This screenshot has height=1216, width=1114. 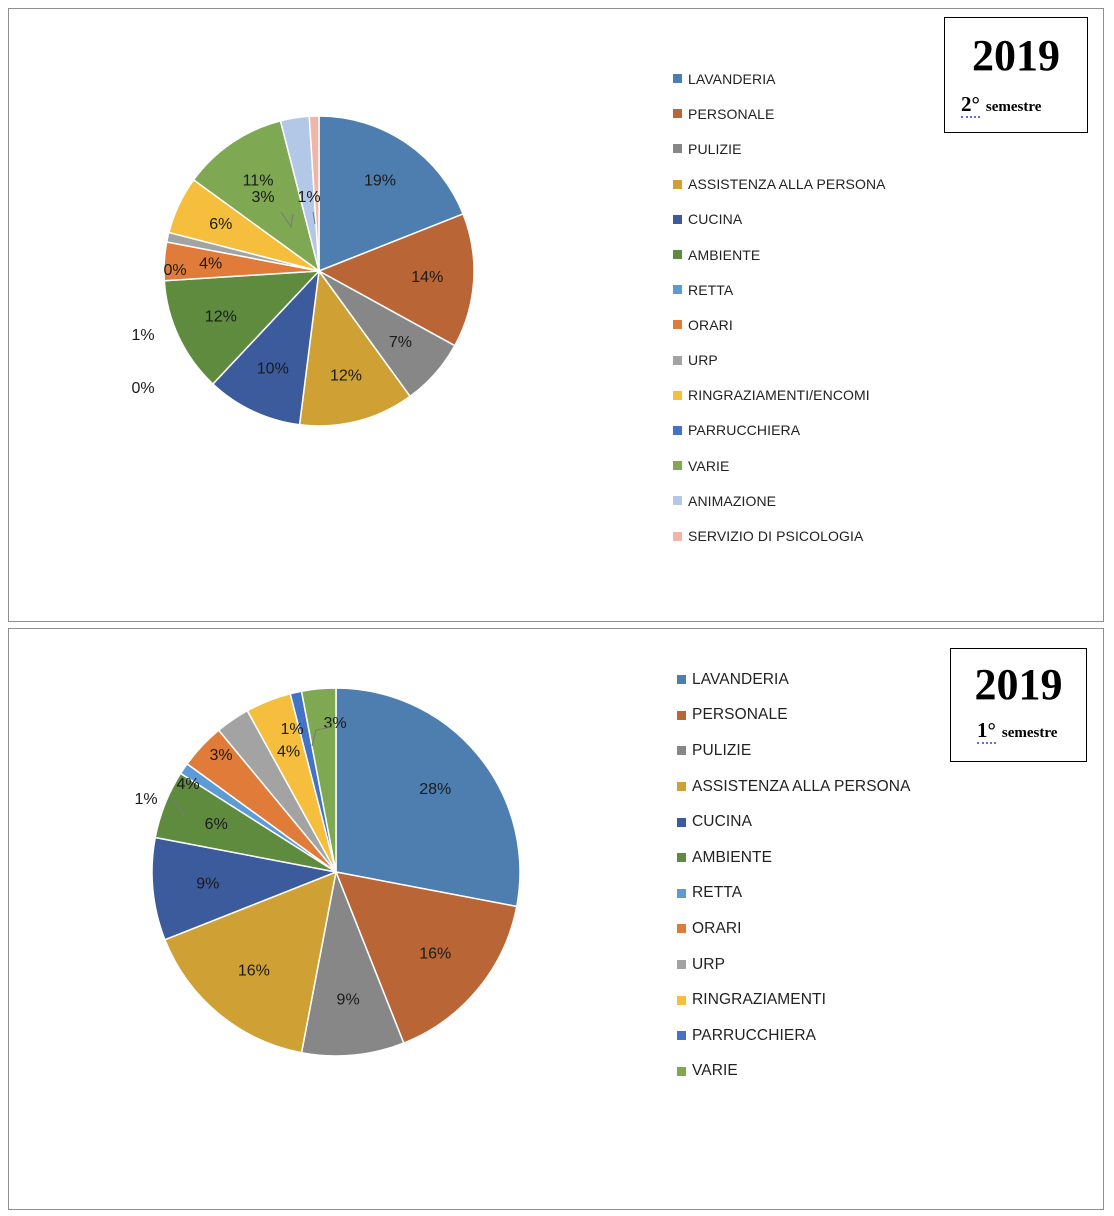 What do you see at coordinates (258, 180) in the screenshot?
I see `data-label-varie: 11%` at bounding box center [258, 180].